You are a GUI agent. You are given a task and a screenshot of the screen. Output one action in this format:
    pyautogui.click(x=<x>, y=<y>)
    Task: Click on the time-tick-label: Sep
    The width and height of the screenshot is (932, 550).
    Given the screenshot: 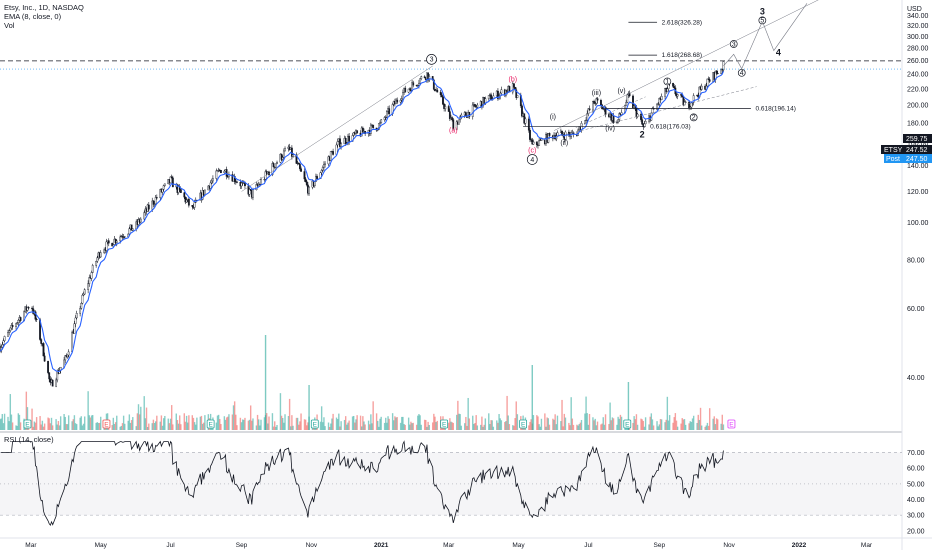 What is the action you would take?
    pyautogui.click(x=660, y=545)
    